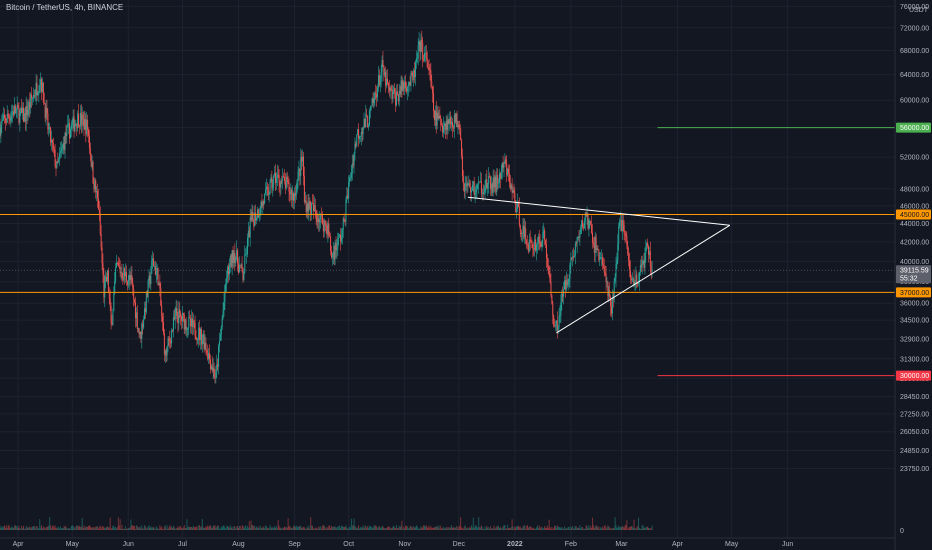 This screenshot has height=550, width=932. I want to click on price-tick-label: 32900.00, so click(914, 339).